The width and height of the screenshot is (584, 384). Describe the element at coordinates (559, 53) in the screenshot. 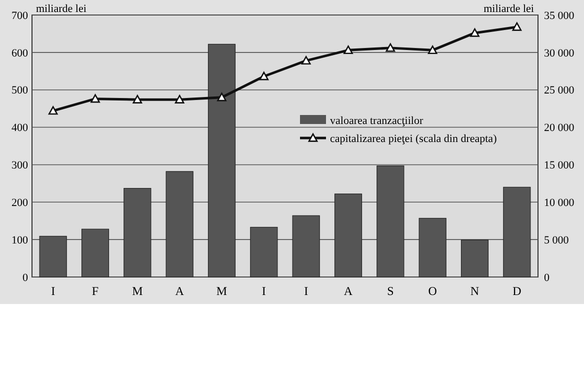

I see `y2-tick-label: 30 000` at that location.